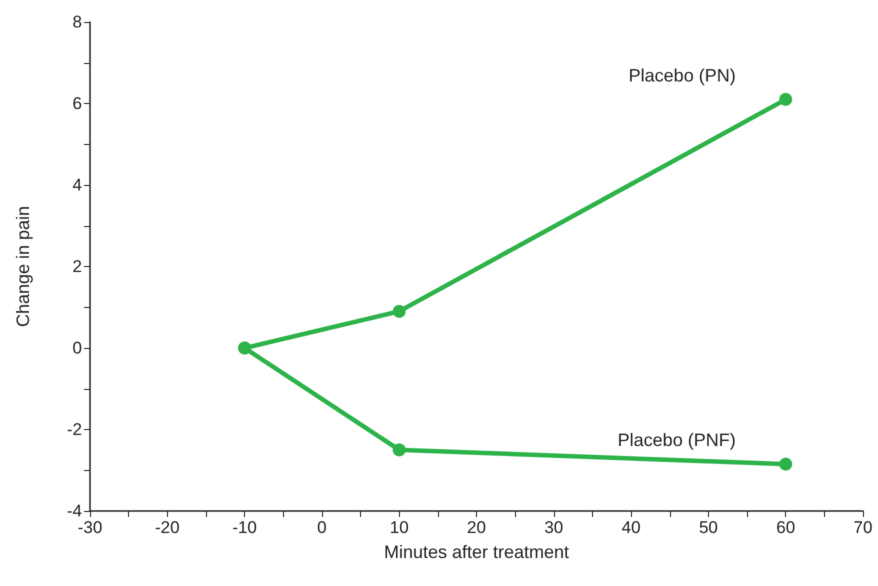 The height and width of the screenshot is (586, 878). I want to click on y-tick-label: 2, so click(77, 266).